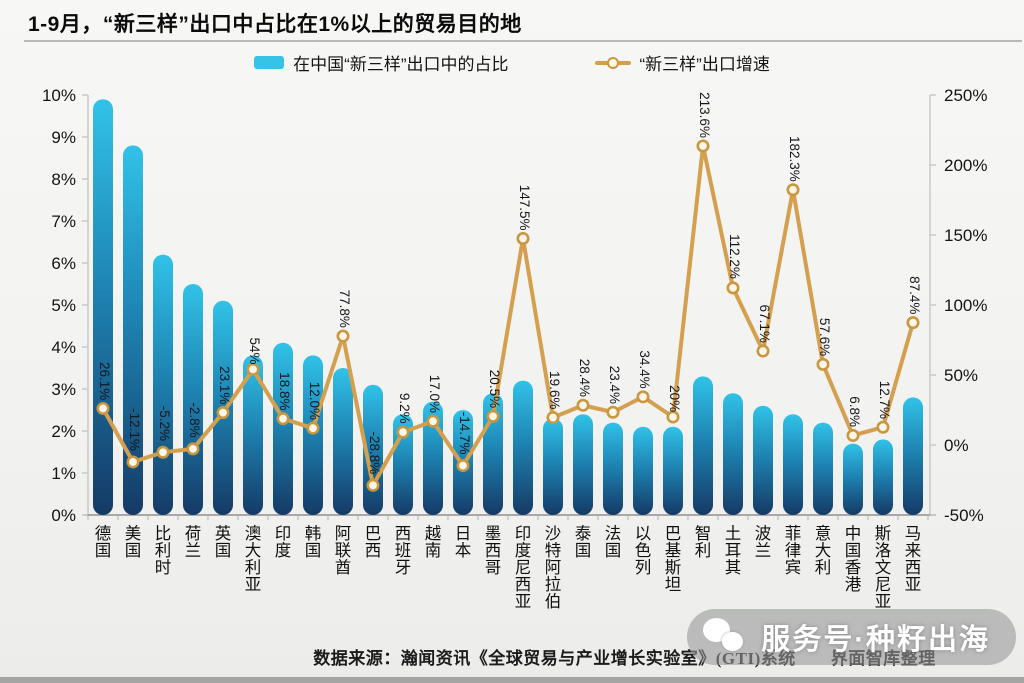  Describe the element at coordinates (269, 62) in the screenshot. I see `bar-swatch-icon` at that location.